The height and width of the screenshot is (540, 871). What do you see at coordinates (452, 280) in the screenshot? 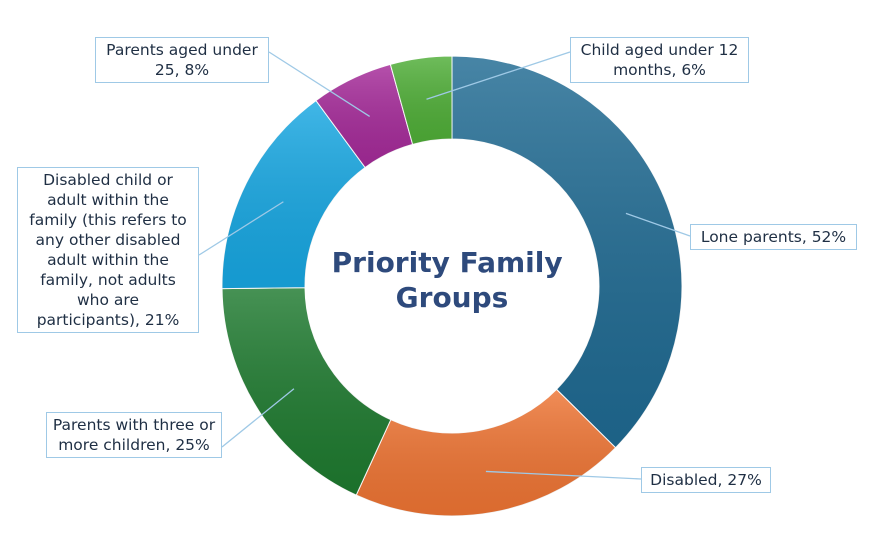
I see `chart-title: Priority Family Groups` at bounding box center [452, 280].